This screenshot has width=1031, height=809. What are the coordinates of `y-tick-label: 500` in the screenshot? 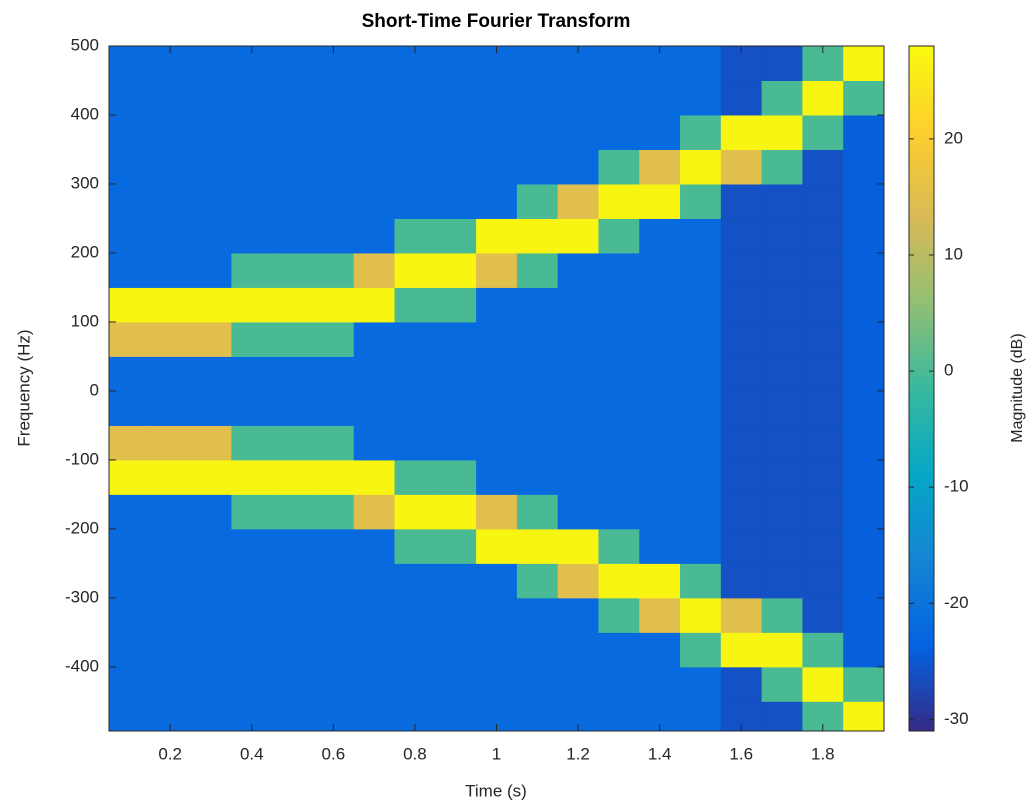 It's located at (85, 44).